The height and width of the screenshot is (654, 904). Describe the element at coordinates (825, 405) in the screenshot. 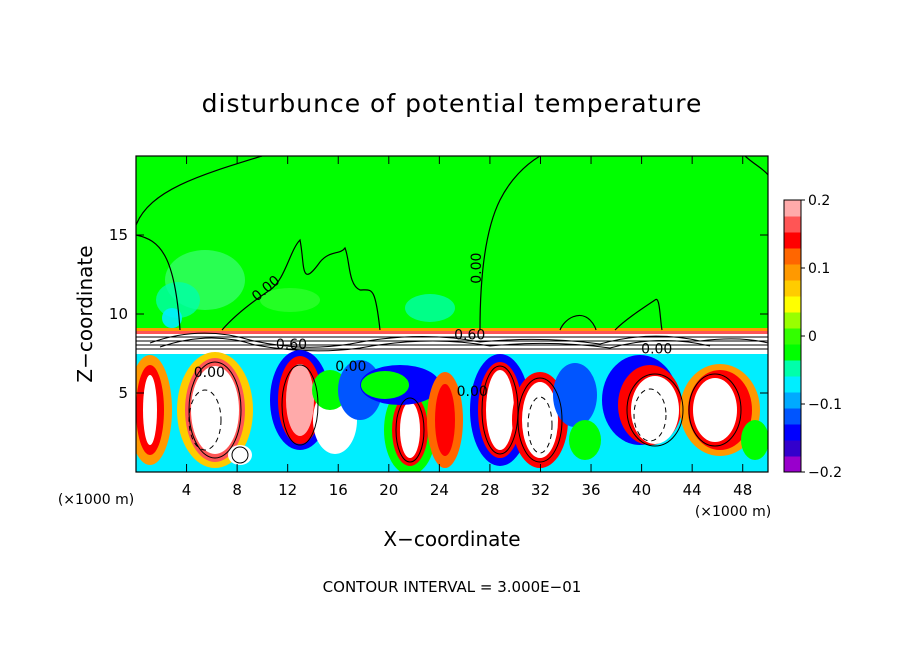

I see `colorbar-tick-label: −0.1` at that location.